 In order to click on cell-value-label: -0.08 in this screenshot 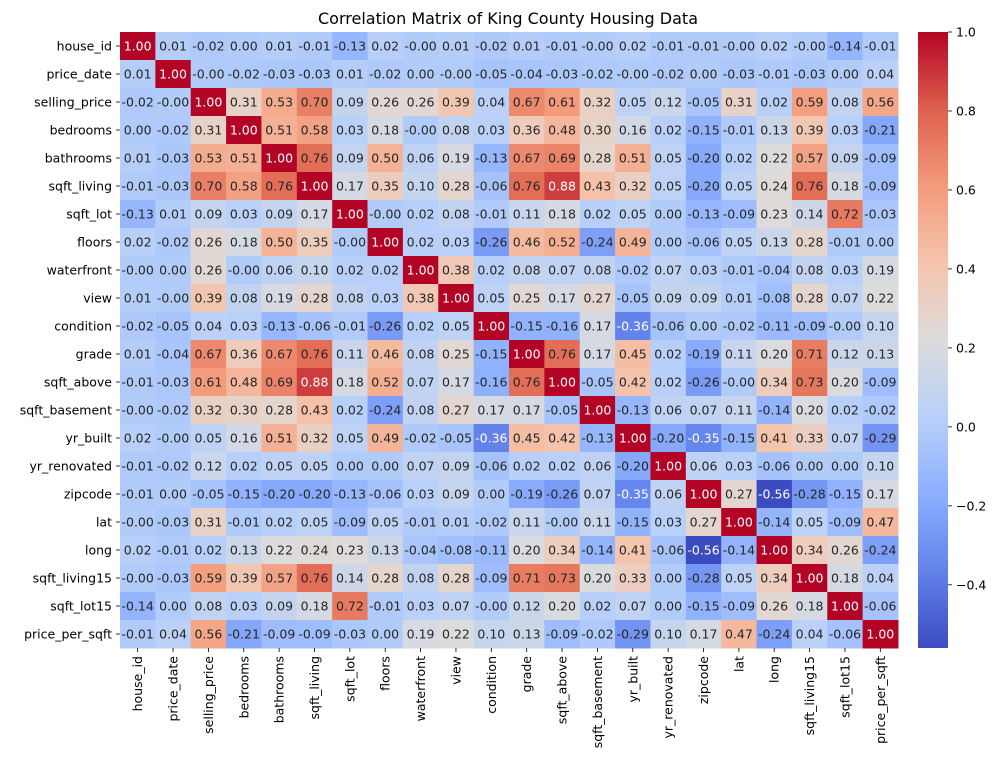, I will do `click(456, 550)`.